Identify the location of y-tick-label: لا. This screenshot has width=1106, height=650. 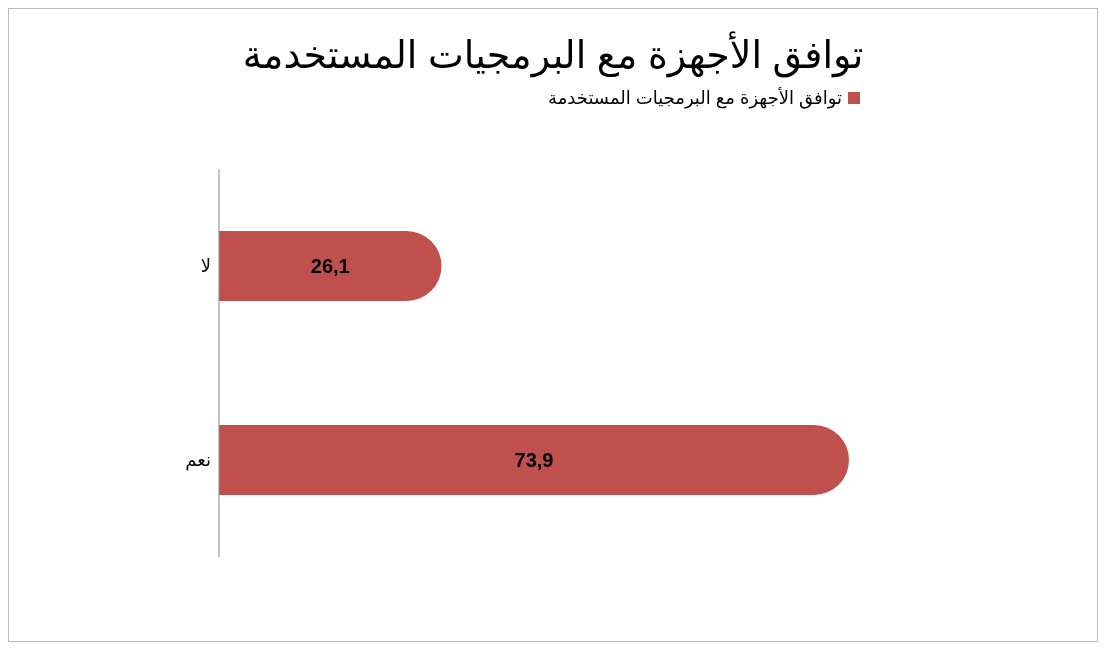
(205, 266).